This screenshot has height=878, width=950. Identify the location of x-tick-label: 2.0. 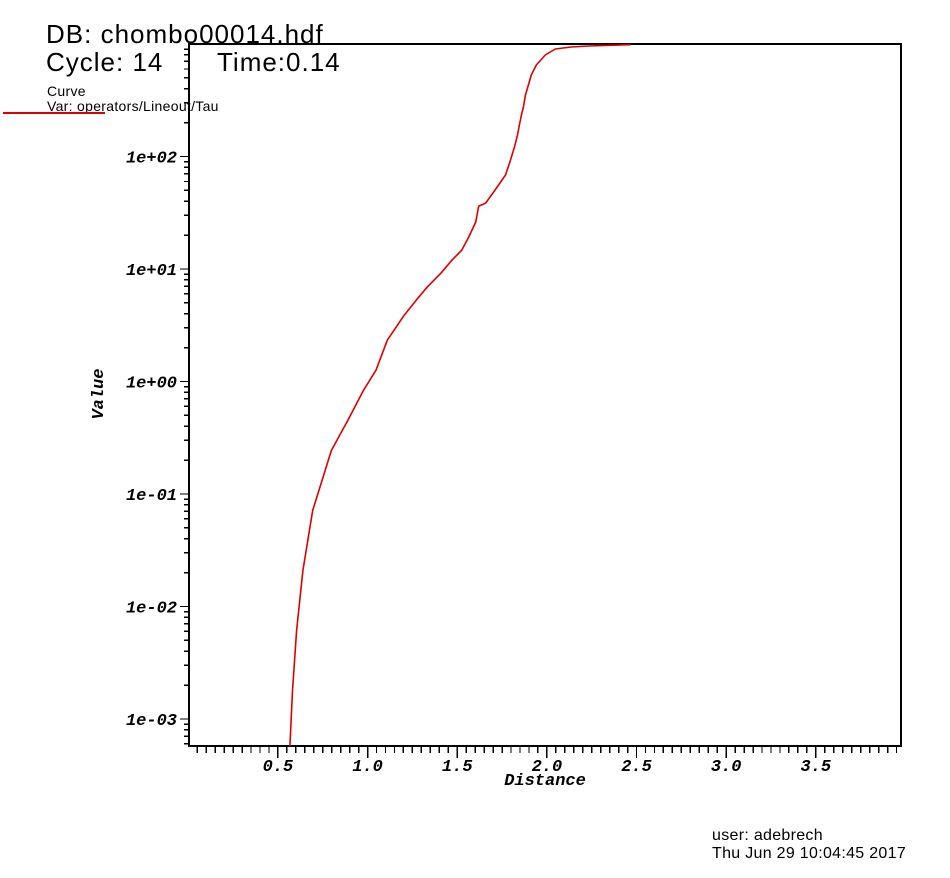
(547, 767).